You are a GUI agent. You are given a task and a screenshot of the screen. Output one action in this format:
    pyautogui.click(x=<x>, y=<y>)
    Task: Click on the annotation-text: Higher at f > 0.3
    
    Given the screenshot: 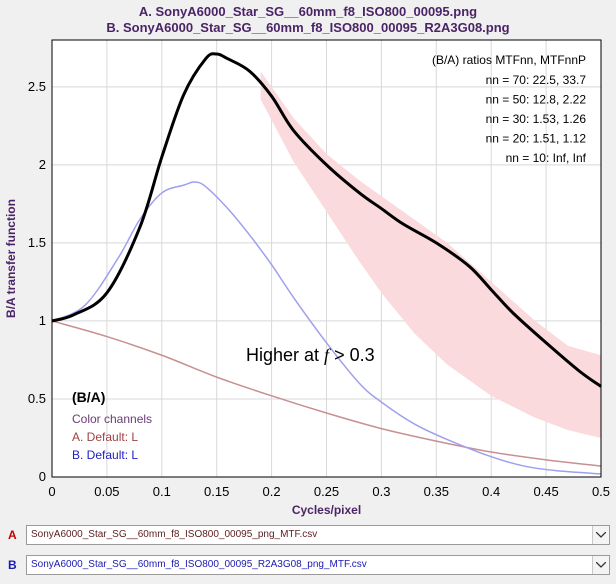 What is the action you would take?
    pyautogui.click(x=310, y=355)
    